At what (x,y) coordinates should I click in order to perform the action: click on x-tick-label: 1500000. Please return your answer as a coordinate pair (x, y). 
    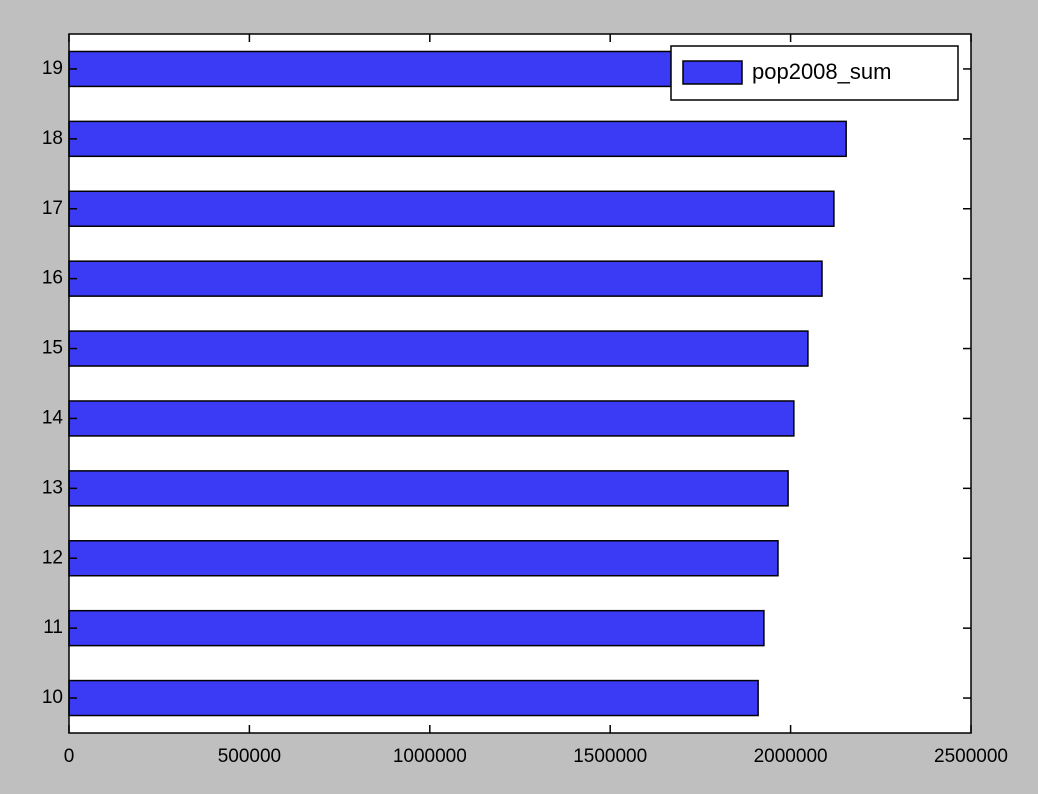
    Looking at the image, I should click on (610, 756).